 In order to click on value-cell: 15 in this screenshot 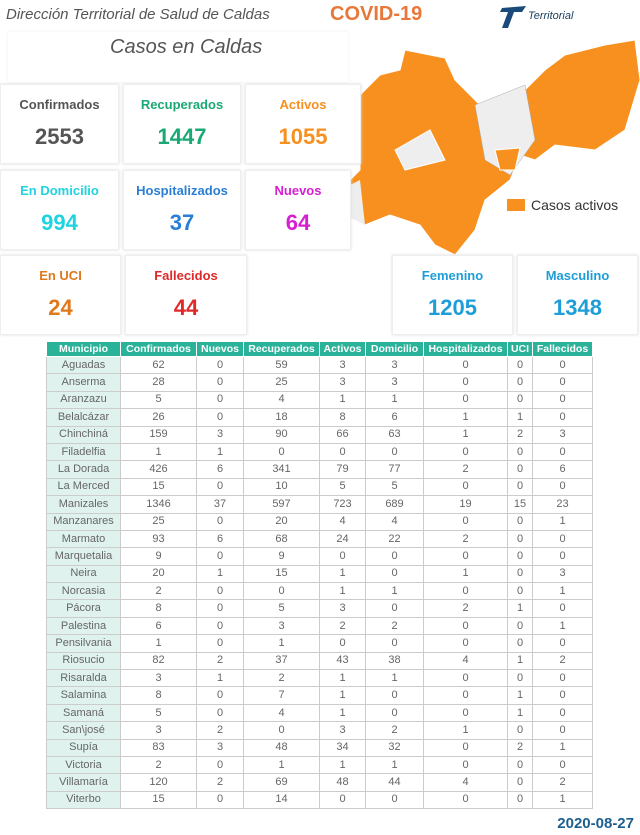, I will do `click(281, 574)`.